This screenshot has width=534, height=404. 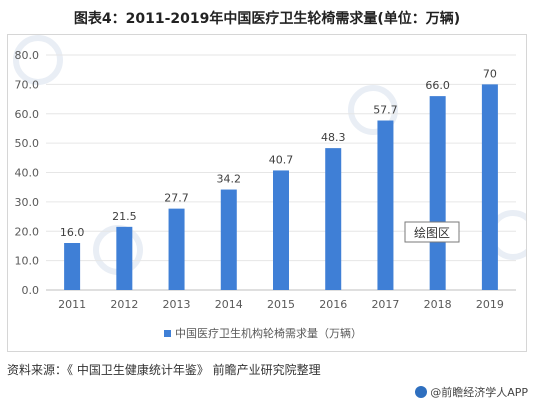 I want to click on x-tick-label: 2017, so click(x=385, y=304).